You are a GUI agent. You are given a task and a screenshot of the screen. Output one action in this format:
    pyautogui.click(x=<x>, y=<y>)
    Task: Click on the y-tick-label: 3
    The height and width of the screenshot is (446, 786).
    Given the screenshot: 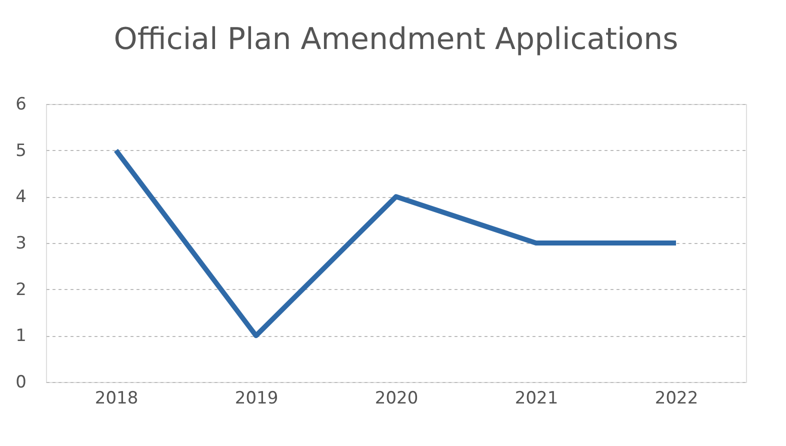 What is the action you would take?
    pyautogui.click(x=21, y=244)
    